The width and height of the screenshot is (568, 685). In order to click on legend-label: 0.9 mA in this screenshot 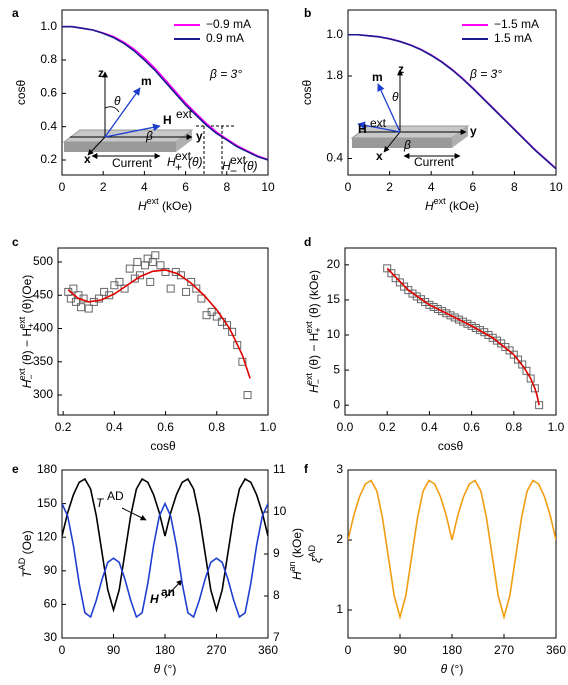, I will do `click(225, 38)`.